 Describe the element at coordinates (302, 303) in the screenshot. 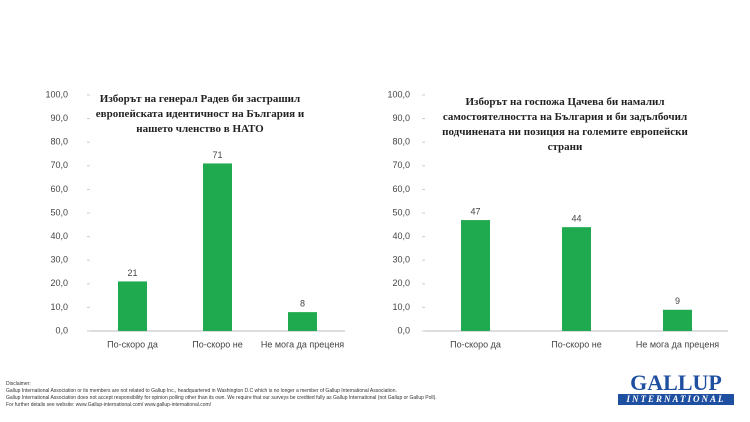

I see `data-label: 8` at that location.